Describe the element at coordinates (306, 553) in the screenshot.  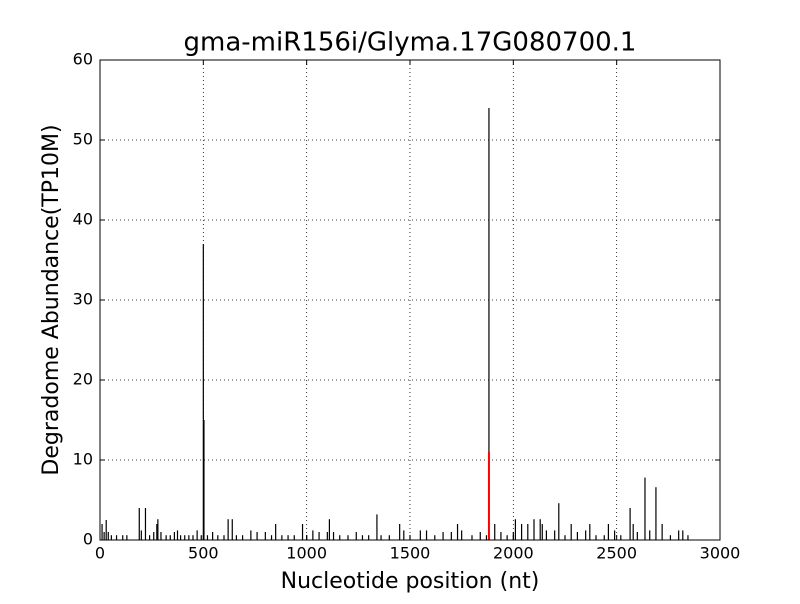
I see `x-tick-label: 1000` at that location.